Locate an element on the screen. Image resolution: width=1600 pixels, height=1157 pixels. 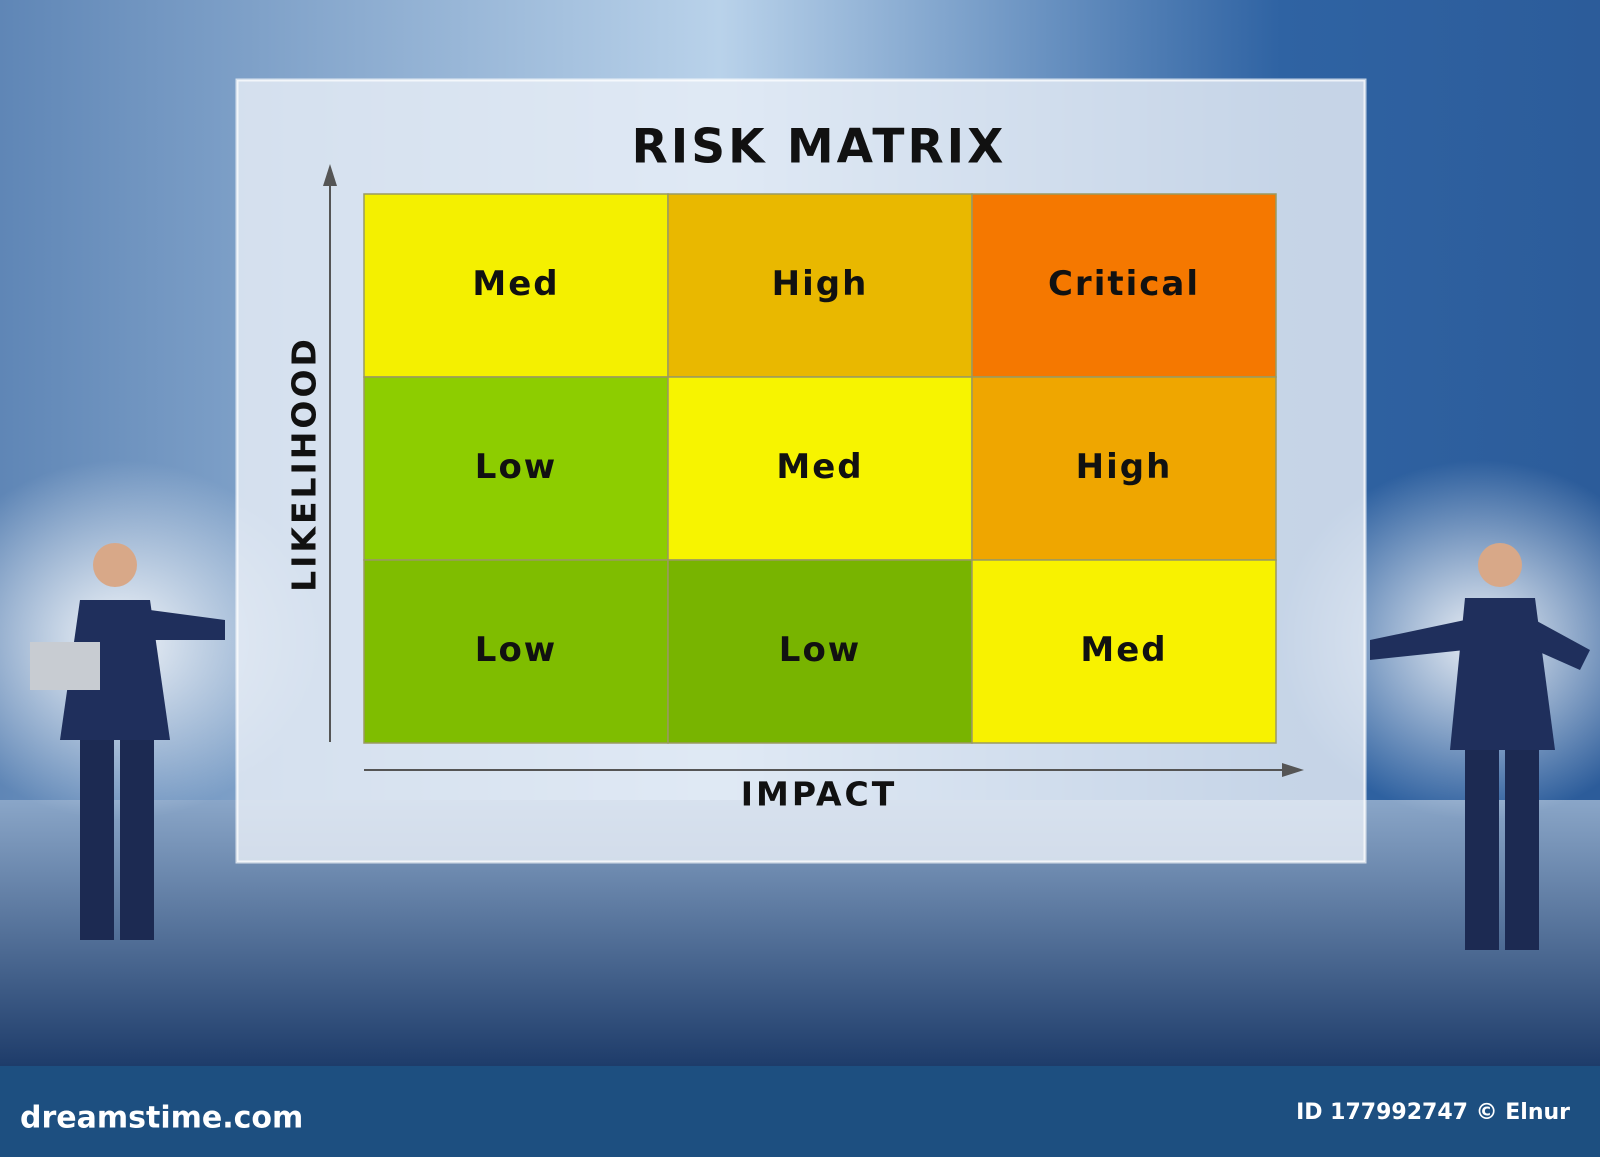
person-right is located at coordinates (1480, 746).